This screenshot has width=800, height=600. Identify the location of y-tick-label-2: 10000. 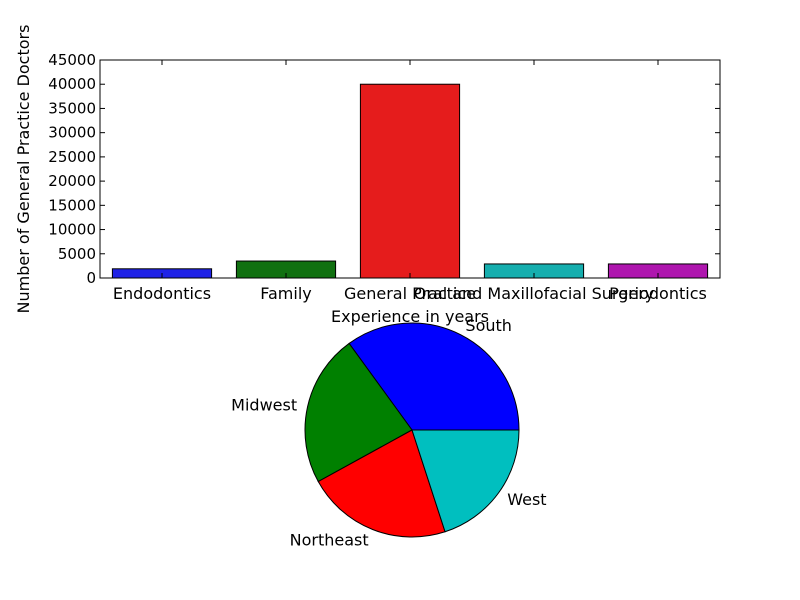
(72, 230).